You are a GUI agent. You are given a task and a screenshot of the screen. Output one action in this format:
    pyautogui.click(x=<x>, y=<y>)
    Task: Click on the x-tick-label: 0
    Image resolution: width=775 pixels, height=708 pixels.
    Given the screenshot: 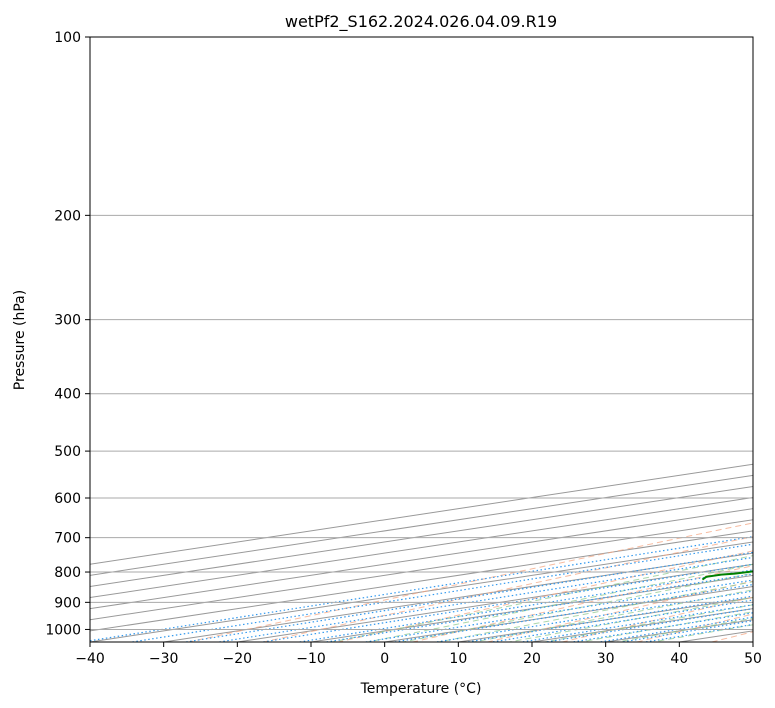 What is the action you would take?
    pyautogui.click(x=384, y=659)
    